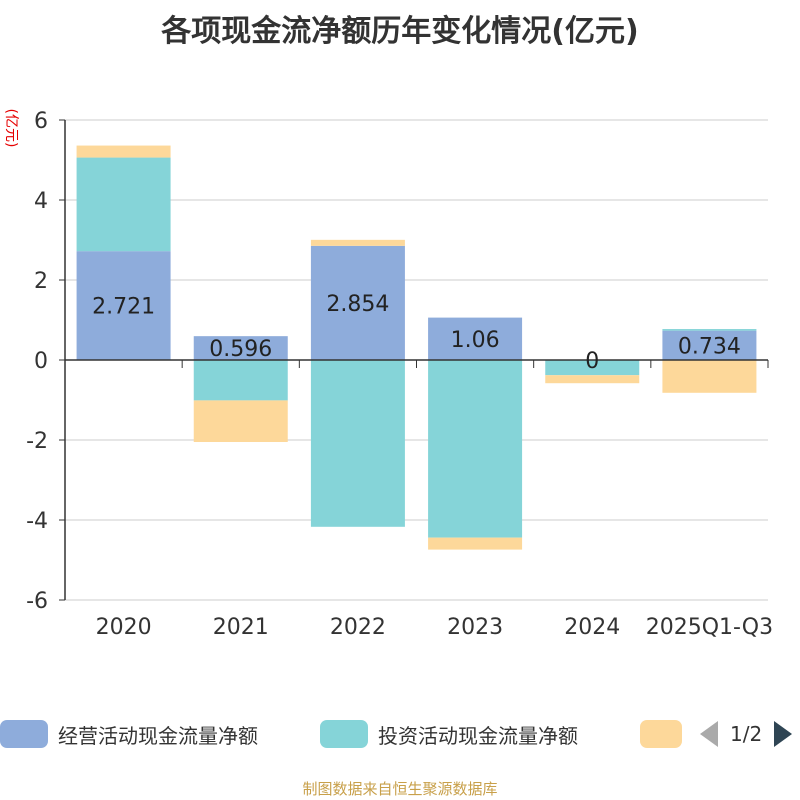  I want to click on legend-label-operating: 经营活动现金流量净额, so click(158, 735).